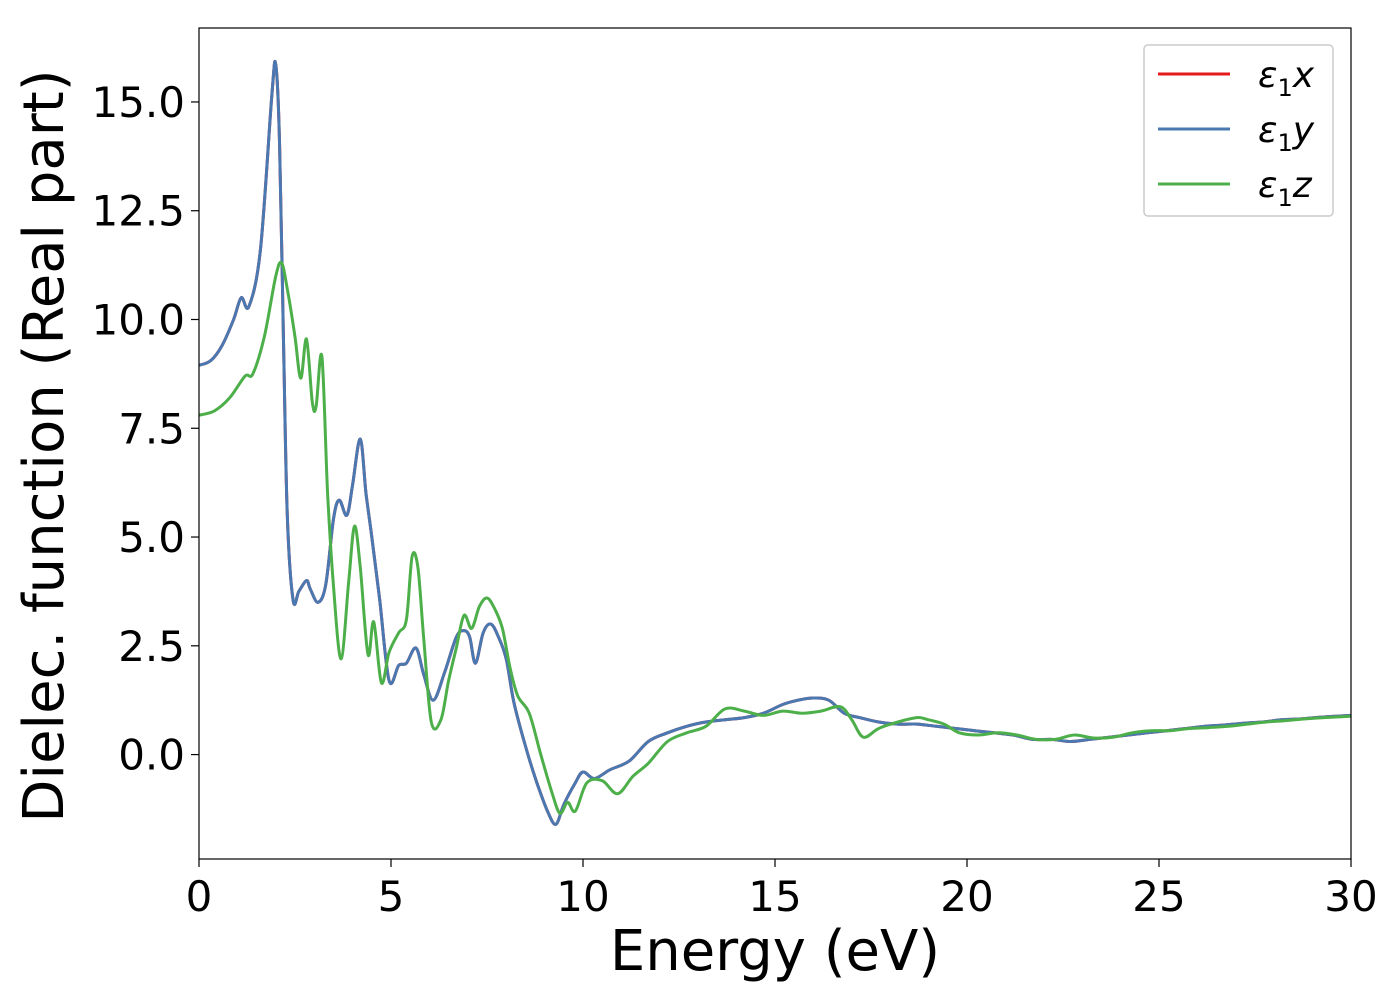 The image size is (1400, 1000). Describe the element at coordinates (1286, 78) in the screenshot. I see `legend-label-x: ε1x` at that location.